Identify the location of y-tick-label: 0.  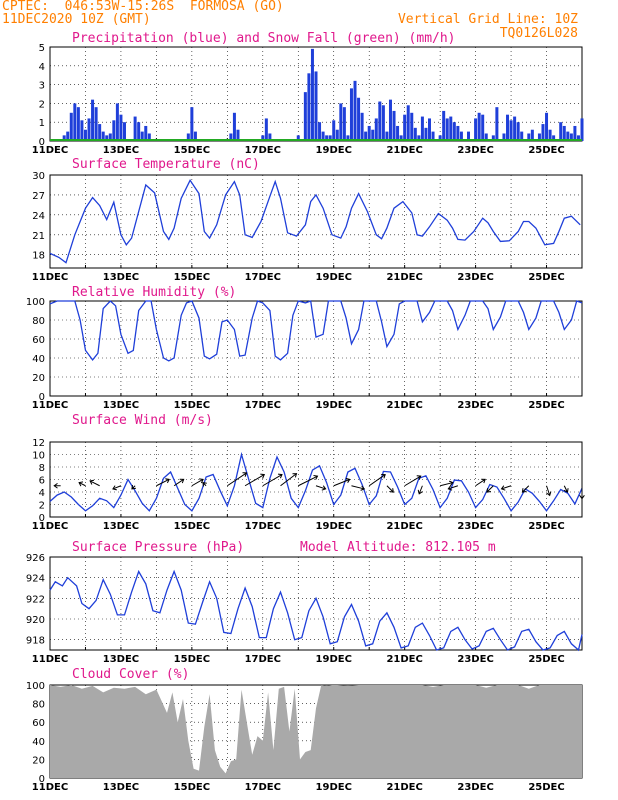
(42, 142).